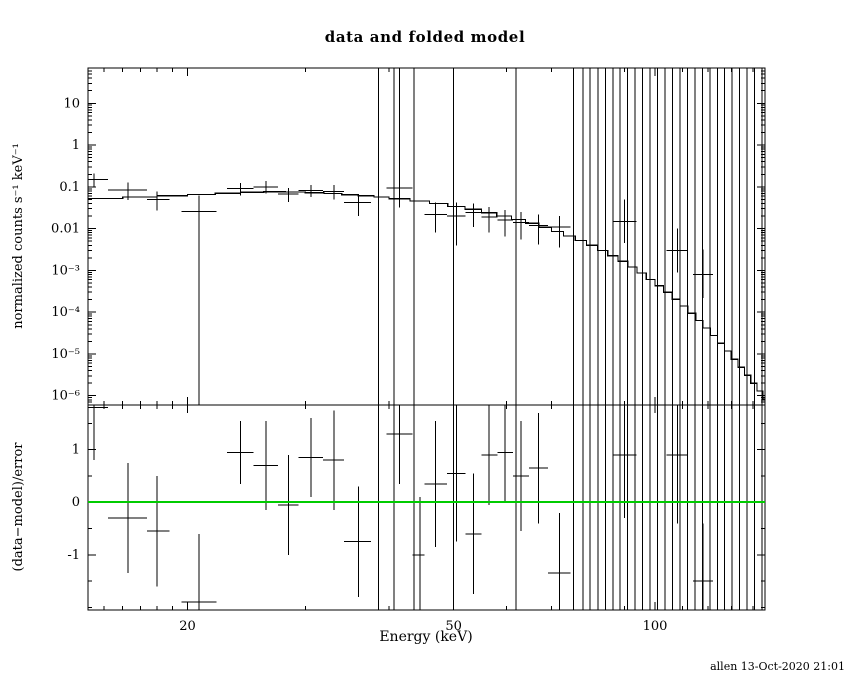 The width and height of the screenshot is (850, 680). Describe the element at coordinates (18, 236) in the screenshot. I see `y-axis-label-top: normalized counts s⁻¹ keV⁻¹` at that location.